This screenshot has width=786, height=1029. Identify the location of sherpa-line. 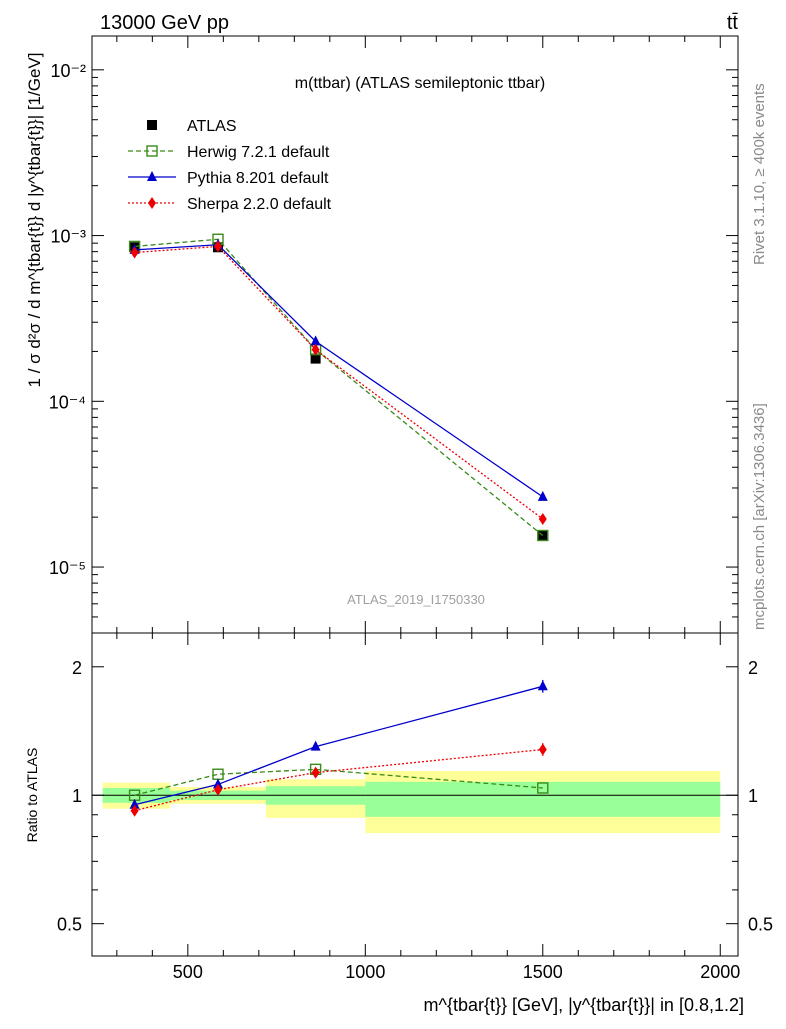
(339, 382).